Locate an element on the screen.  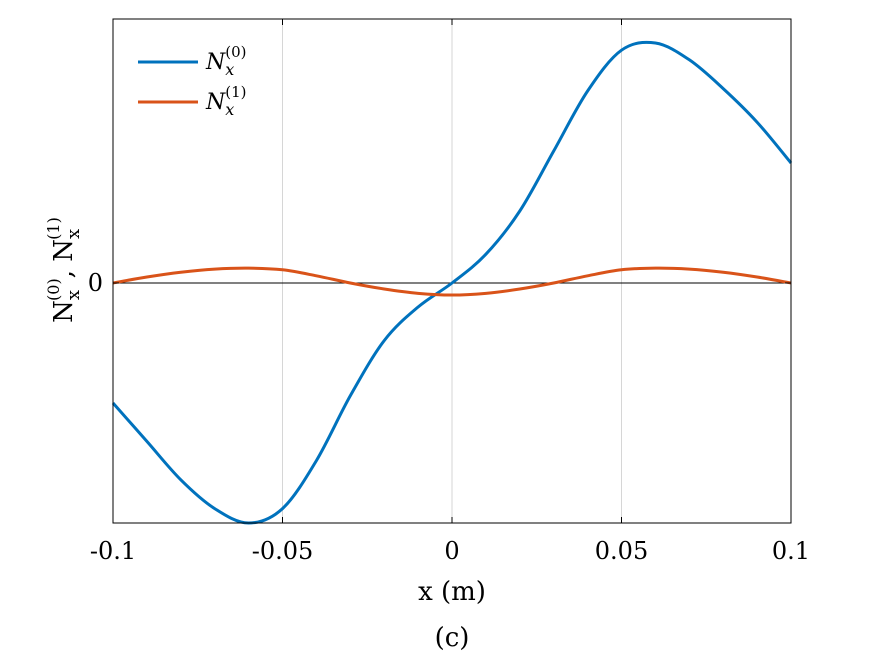
x-tick-label: 0.1 is located at coordinates (791, 551).